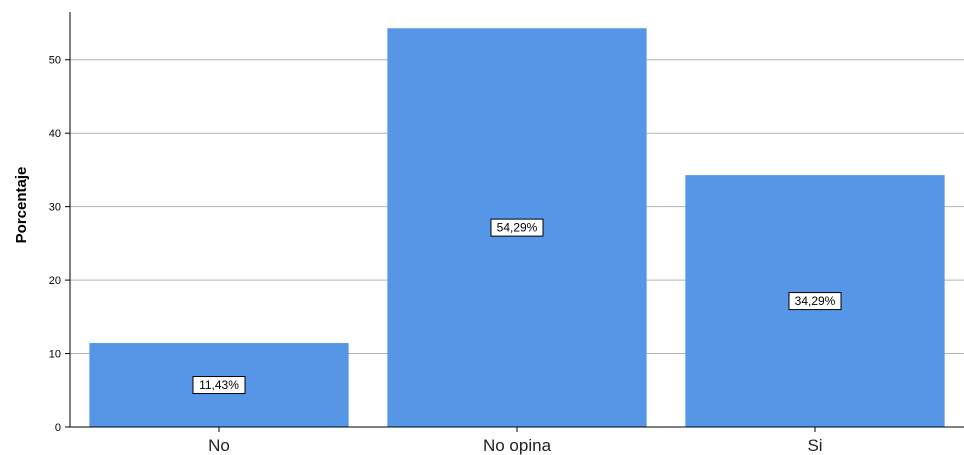  What do you see at coordinates (21, 205) in the screenshot?
I see `y-axis-label: Porcentaje` at bounding box center [21, 205].